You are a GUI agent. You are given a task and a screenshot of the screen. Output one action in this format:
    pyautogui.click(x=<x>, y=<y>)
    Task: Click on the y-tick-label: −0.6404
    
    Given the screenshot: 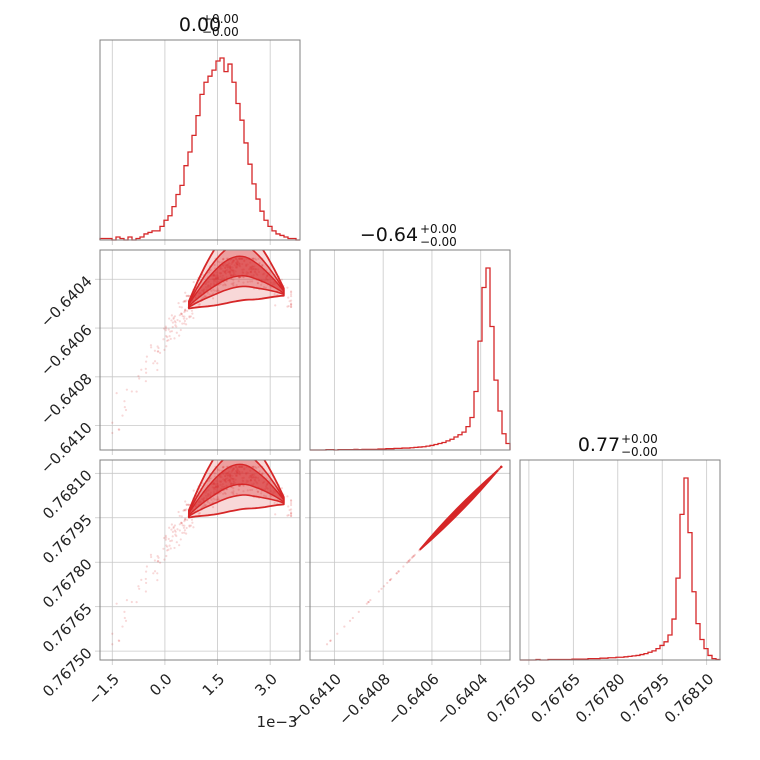 What is the action you would take?
    pyautogui.click(x=66, y=301)
    